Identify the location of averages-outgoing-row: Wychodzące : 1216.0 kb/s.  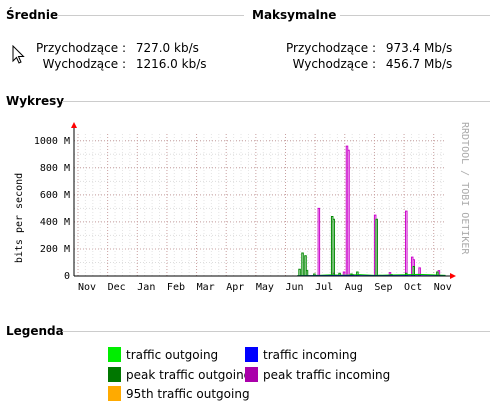
(118, 64).